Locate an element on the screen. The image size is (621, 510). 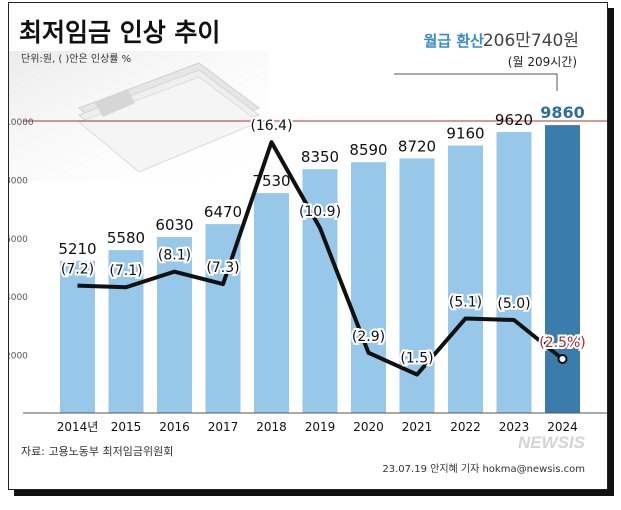
y-tick-label: 10000 is located at coordinates (21, 123).